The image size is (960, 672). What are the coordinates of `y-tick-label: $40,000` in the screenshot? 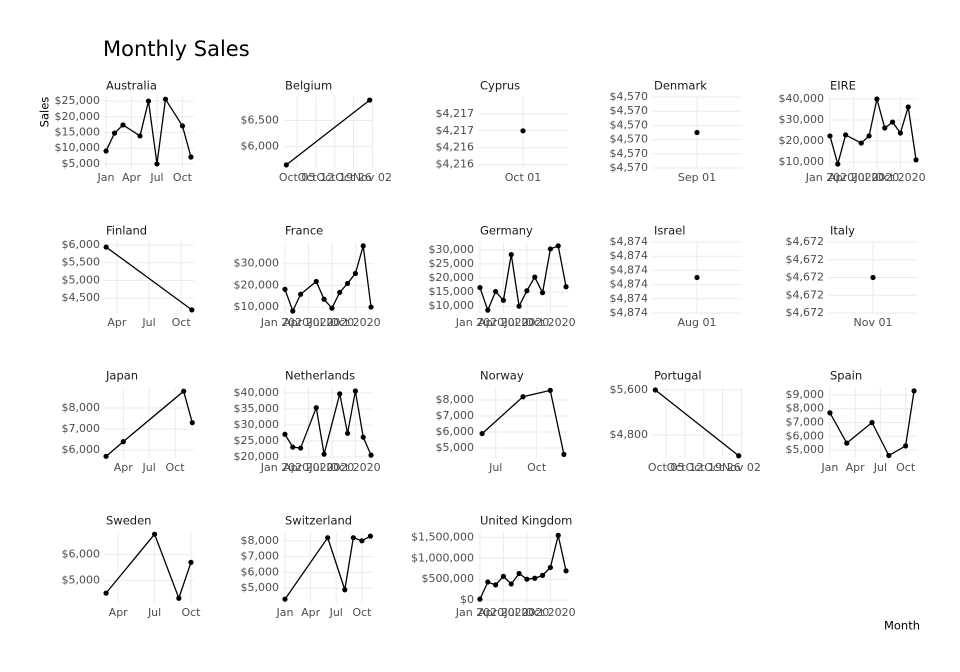 It's located at (257, 392).